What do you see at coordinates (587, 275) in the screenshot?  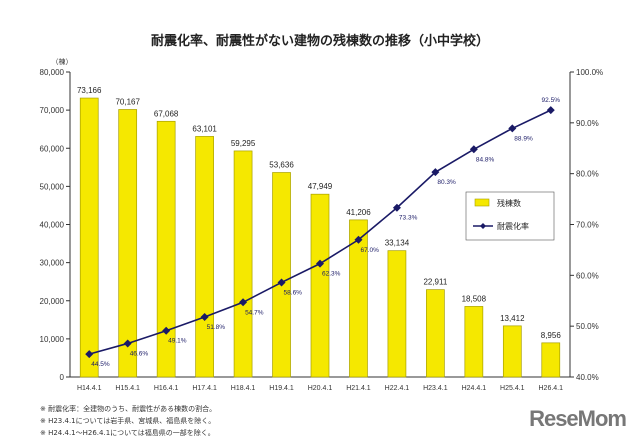 I see `y2-tick-label: 60.0%` at bounding box center [587, 275].